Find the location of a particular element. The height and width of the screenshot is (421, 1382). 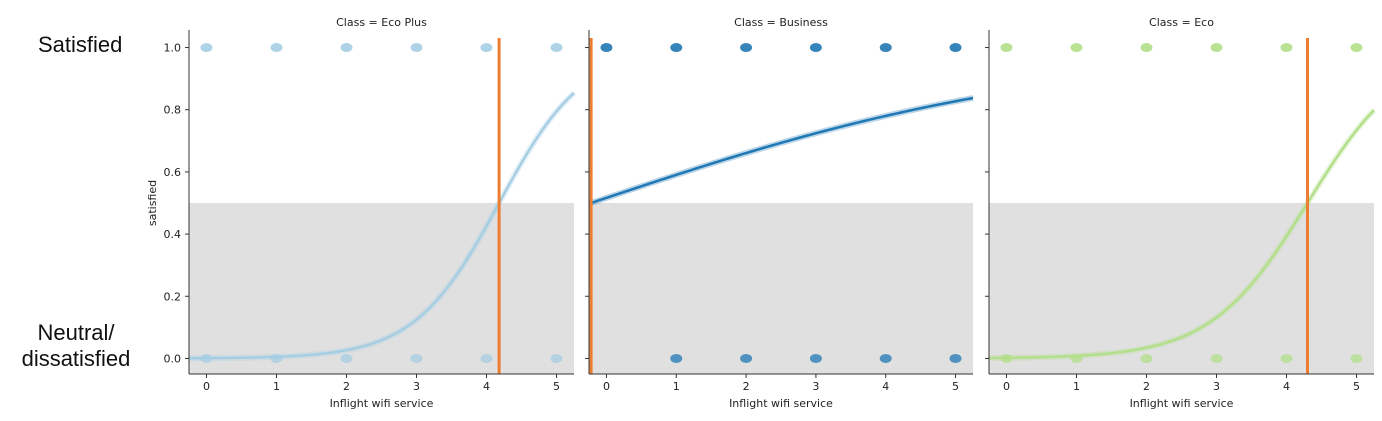

panel1-x-tick-label: 1 is located at coordinates (276, 386).